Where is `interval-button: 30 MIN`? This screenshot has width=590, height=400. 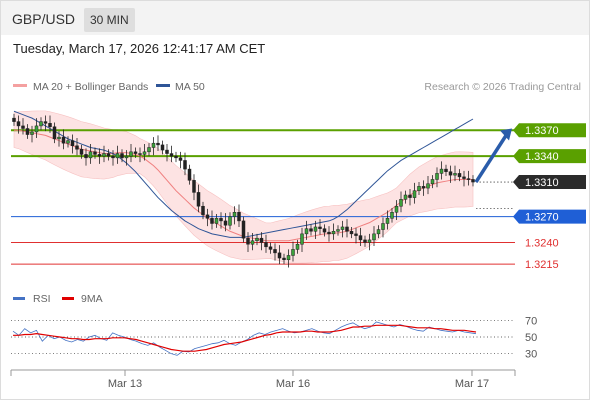
interval-button: 30 MIN is located at coordinates (109, 20).